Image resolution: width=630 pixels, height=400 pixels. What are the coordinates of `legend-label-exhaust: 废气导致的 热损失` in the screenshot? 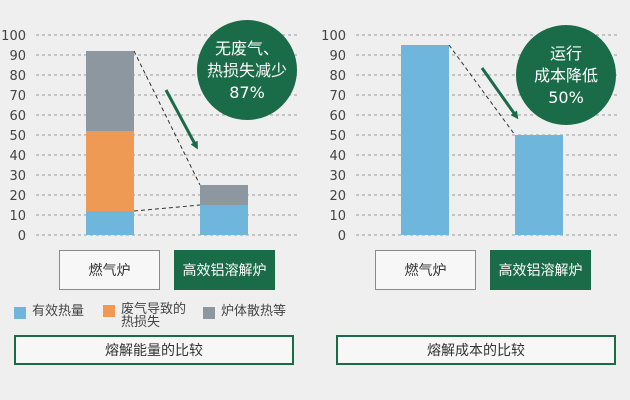 It's located at (153, 316).